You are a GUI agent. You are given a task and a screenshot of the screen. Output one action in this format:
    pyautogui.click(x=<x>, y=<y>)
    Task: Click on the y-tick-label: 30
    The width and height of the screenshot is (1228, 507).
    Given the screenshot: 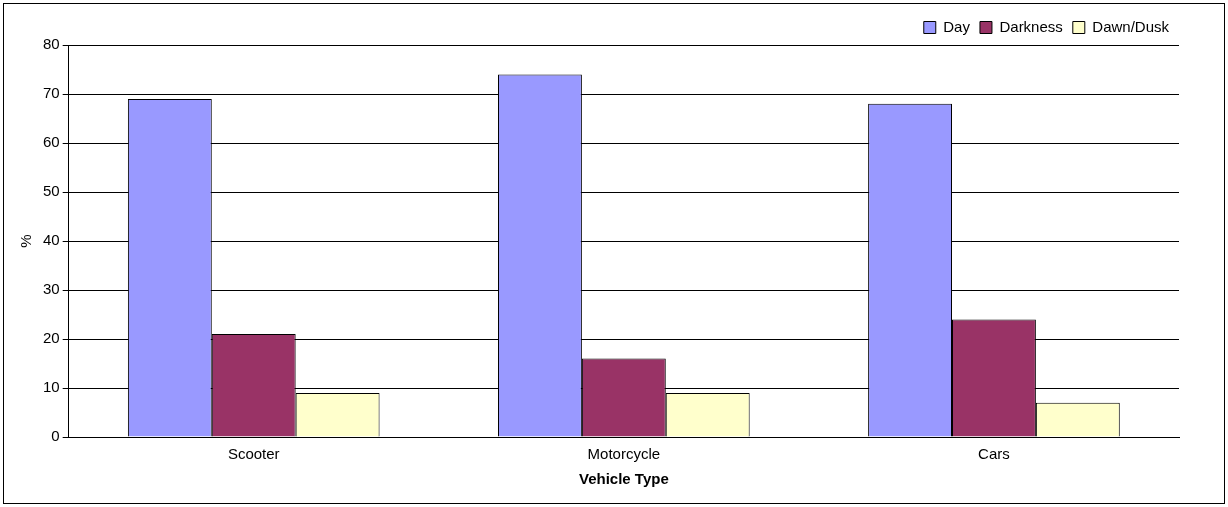 What is the action you would take?
    pyautogui.click(x=51, y=289)
    